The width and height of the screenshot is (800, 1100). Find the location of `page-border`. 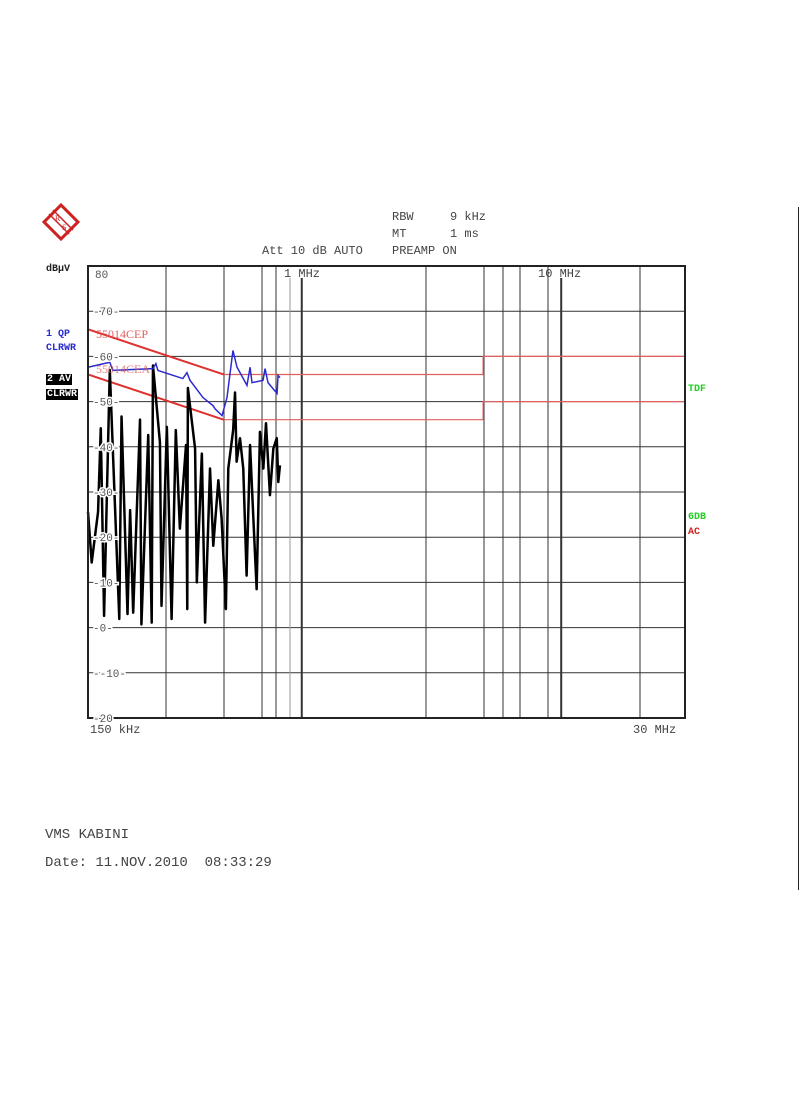

page-border is located at coordinates (798, 548).